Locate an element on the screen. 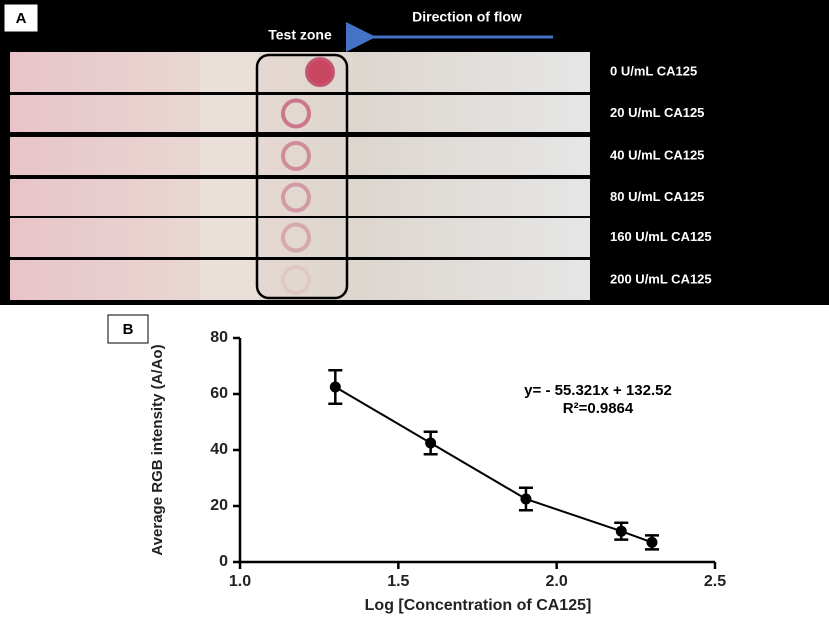 The height and width of the screenshot is (623, 829). panel-label: A is located at coordinates (21, 18).